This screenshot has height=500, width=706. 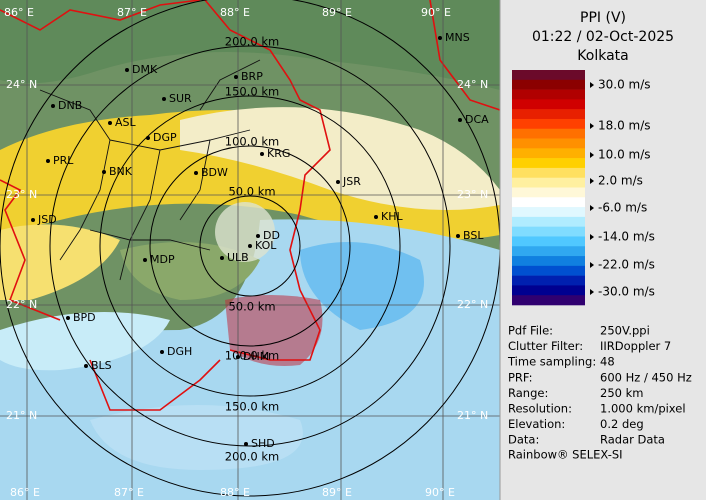 What do you see at coordinates (179, 351) in the screenshot?
I see `city-label: DGH` at bounding box center [179, 351].